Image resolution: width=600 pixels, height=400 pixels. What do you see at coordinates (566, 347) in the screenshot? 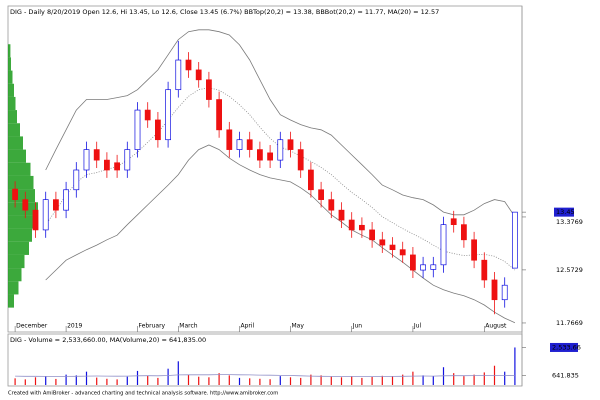
I see `y-tick-label: 2,533.66` at bounding box center [566, 347].